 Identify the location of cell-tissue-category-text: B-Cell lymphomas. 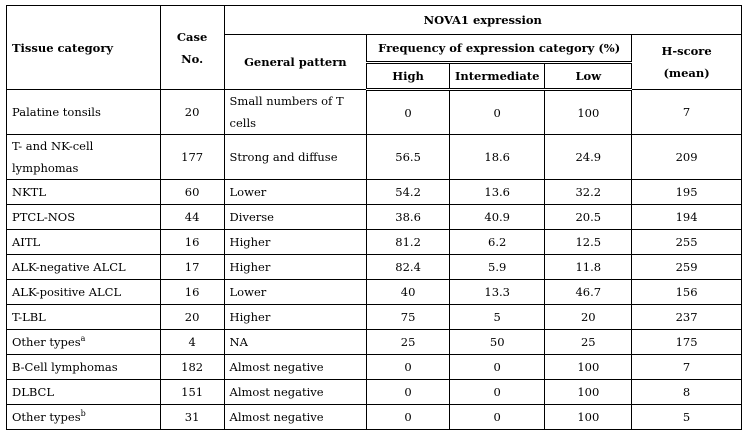
(65, 367).